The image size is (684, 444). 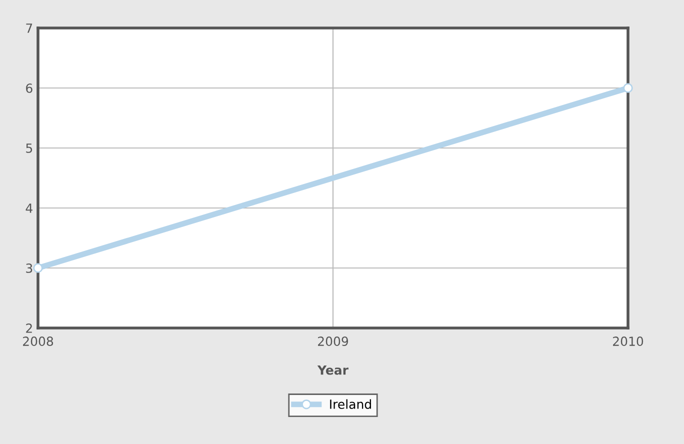 What do you see at coordinates (29, 328) in the screenshot?
I see `y-tick-label: 2` at bounding box center [29, 328].